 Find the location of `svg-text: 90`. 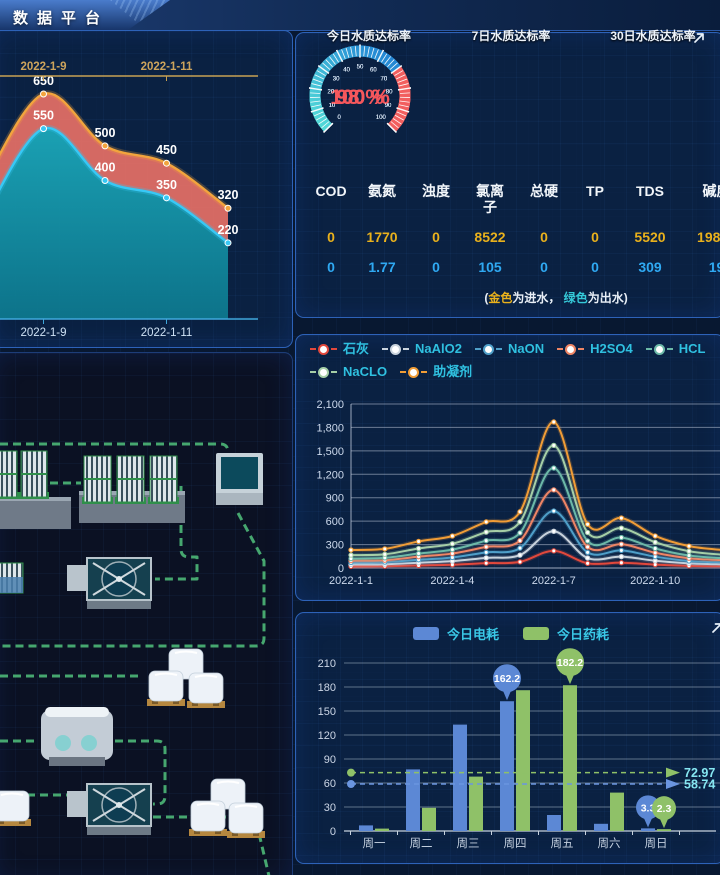

svg-text: 90 is located at coordinates (388, 106).